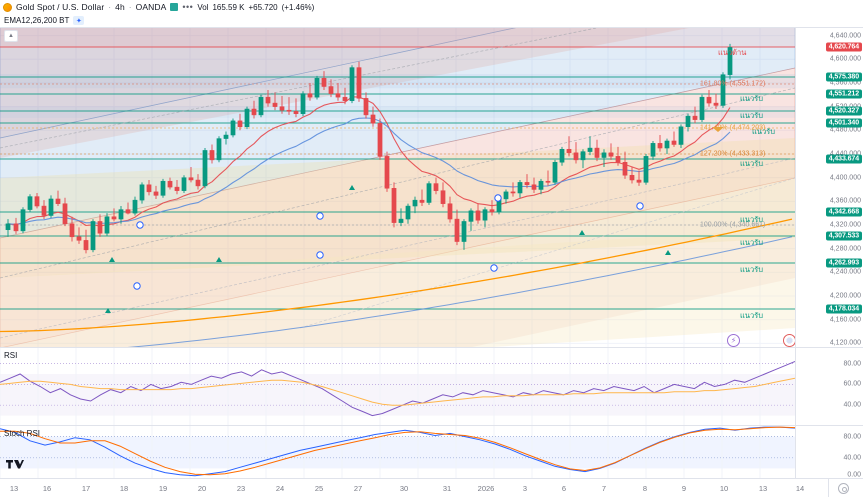 This screenshot has height=497, width=863. I want to click on change-absolute: +65.720, so click(263, 7).